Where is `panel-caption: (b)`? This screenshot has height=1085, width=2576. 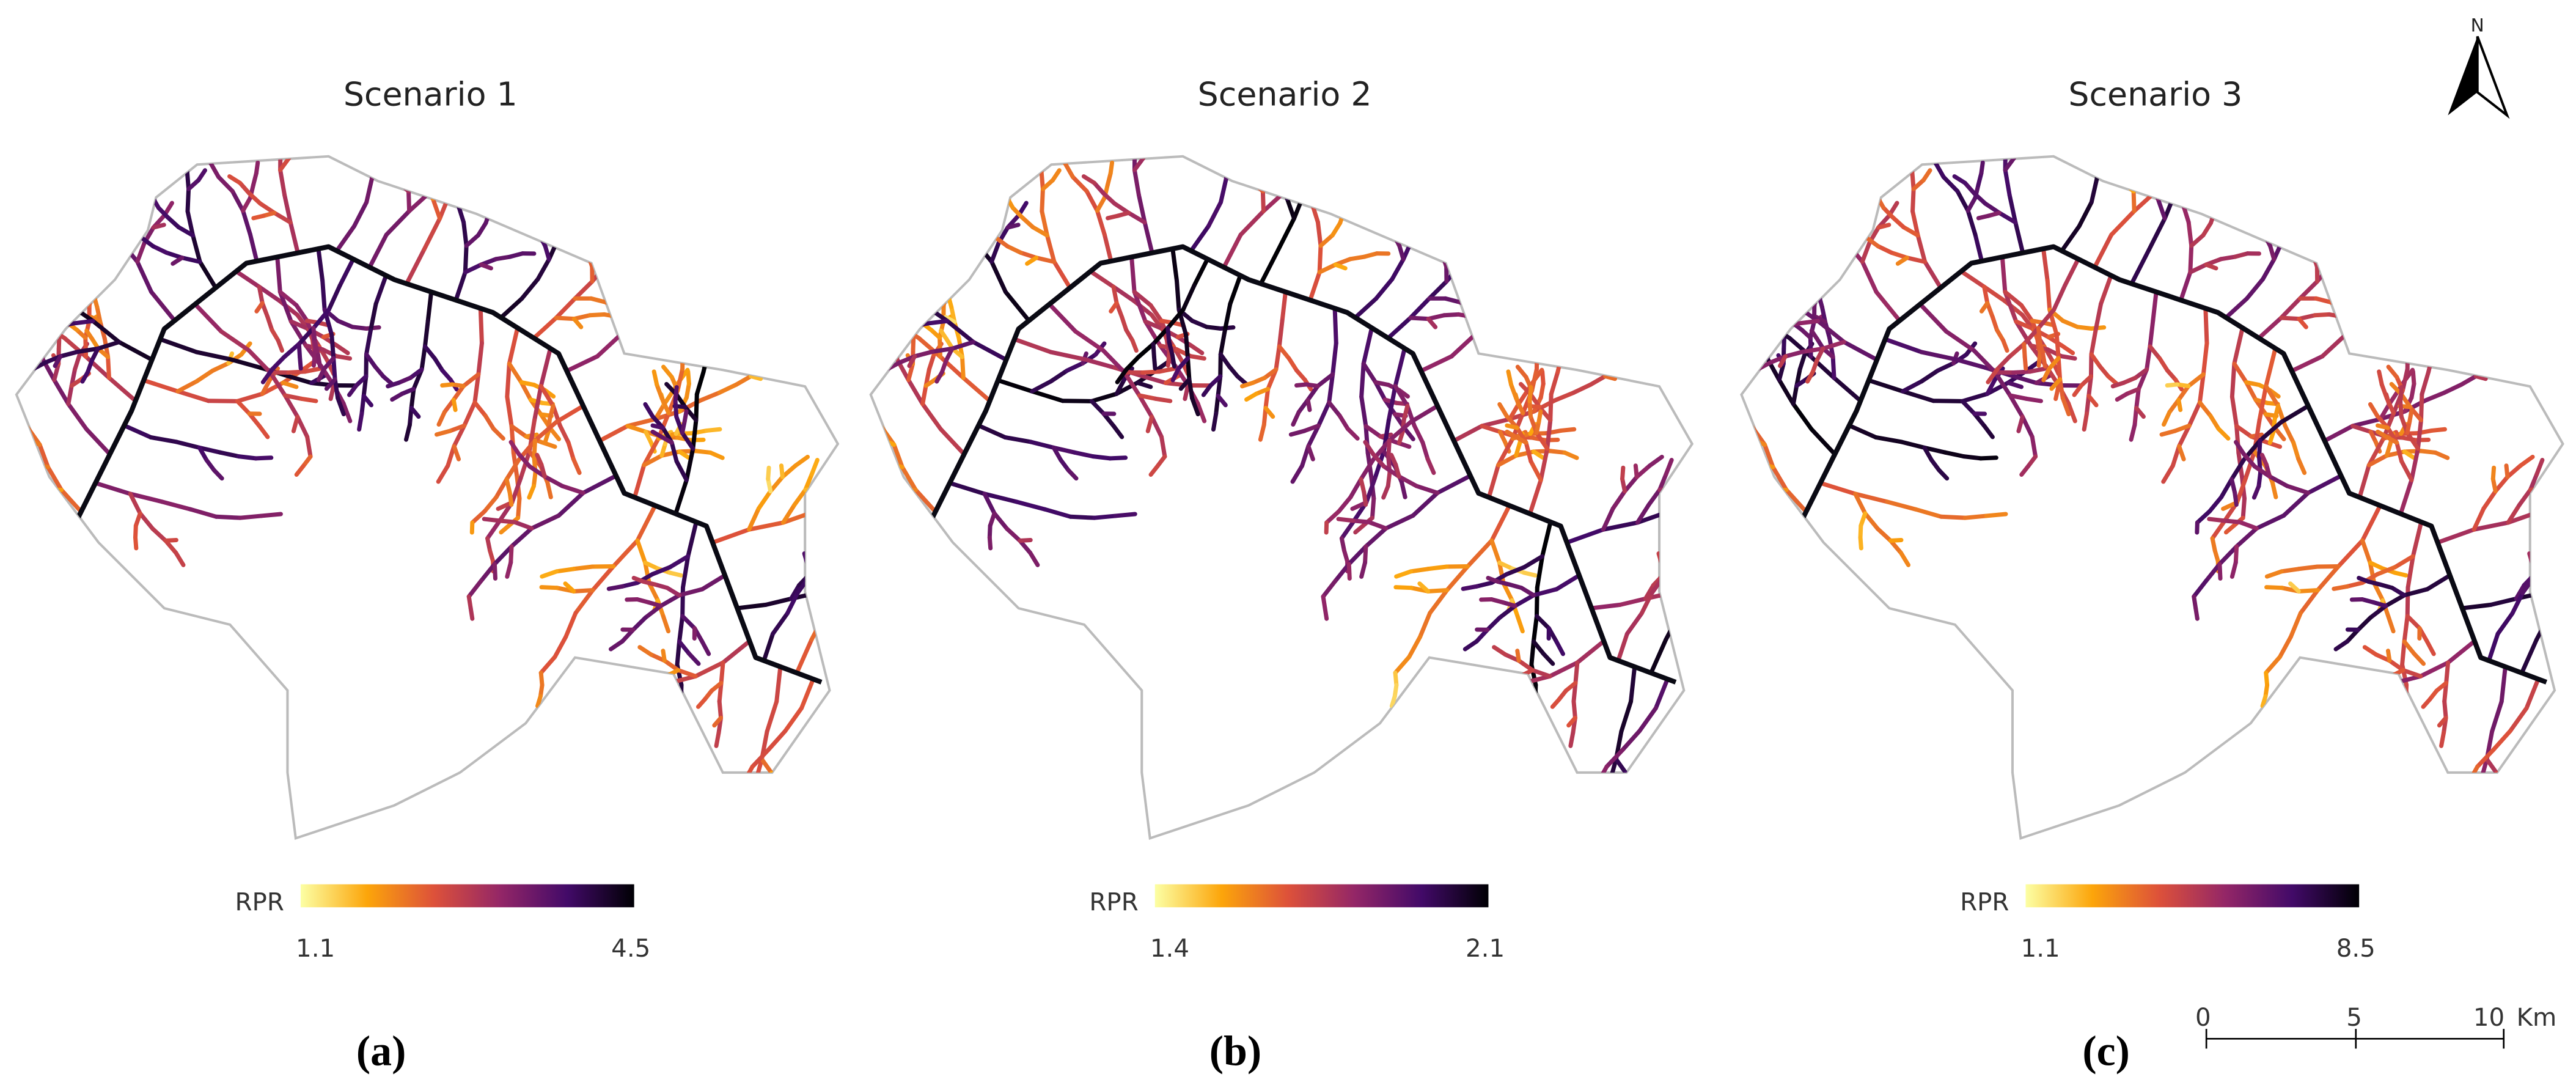
panel-caption: (b) is located at coordinates (1235, 1051).